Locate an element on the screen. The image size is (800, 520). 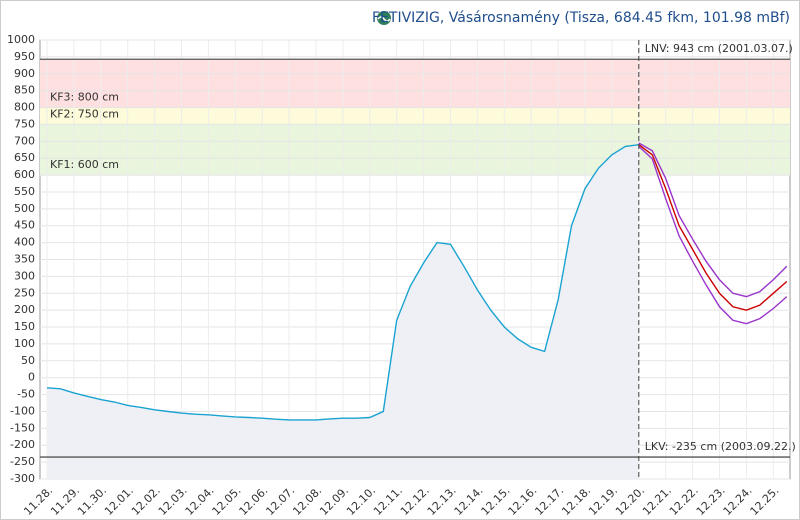
y-tick-label: 200 is located at coordinates (24, 309).